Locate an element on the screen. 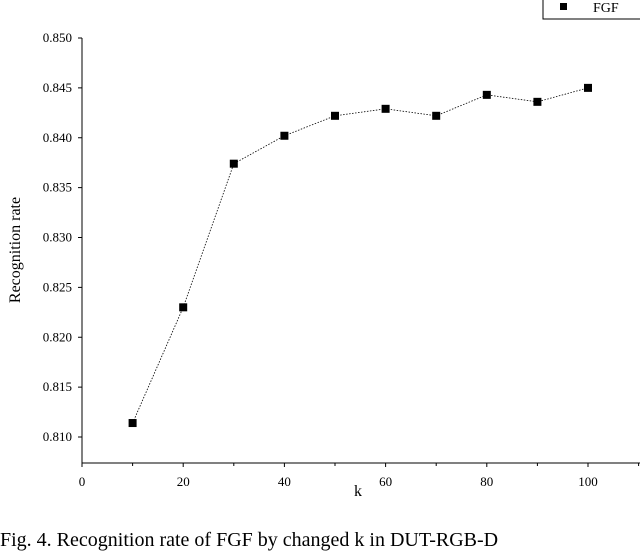 The height and width of the screenshot is (552, 640). x-tick-label: 100 is located at coordinates (588, 481).